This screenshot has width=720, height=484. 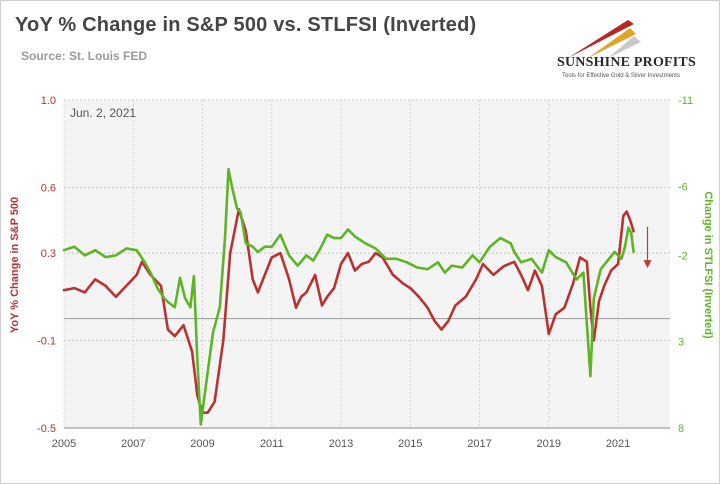 I want to click on right-tick-label: 8, so click(x=681, y=429).